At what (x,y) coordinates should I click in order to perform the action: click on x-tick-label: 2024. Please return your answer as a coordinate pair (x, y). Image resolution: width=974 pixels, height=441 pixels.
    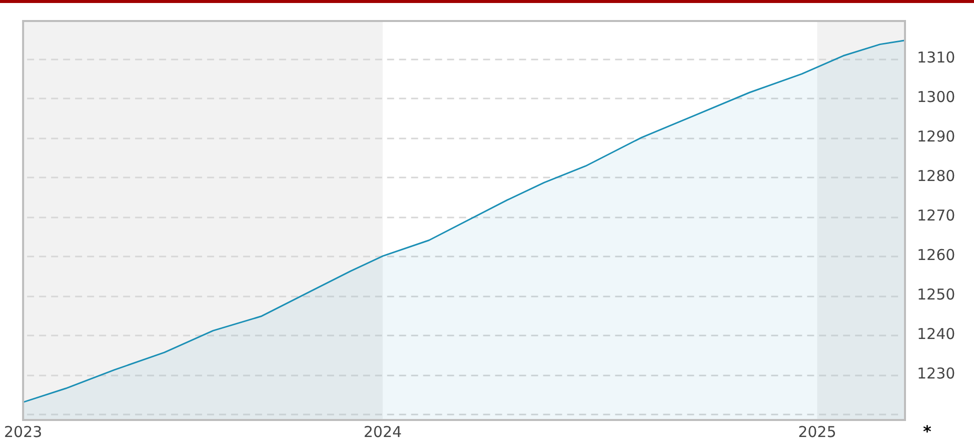
    Looking at the image, I should click on (383, 431).